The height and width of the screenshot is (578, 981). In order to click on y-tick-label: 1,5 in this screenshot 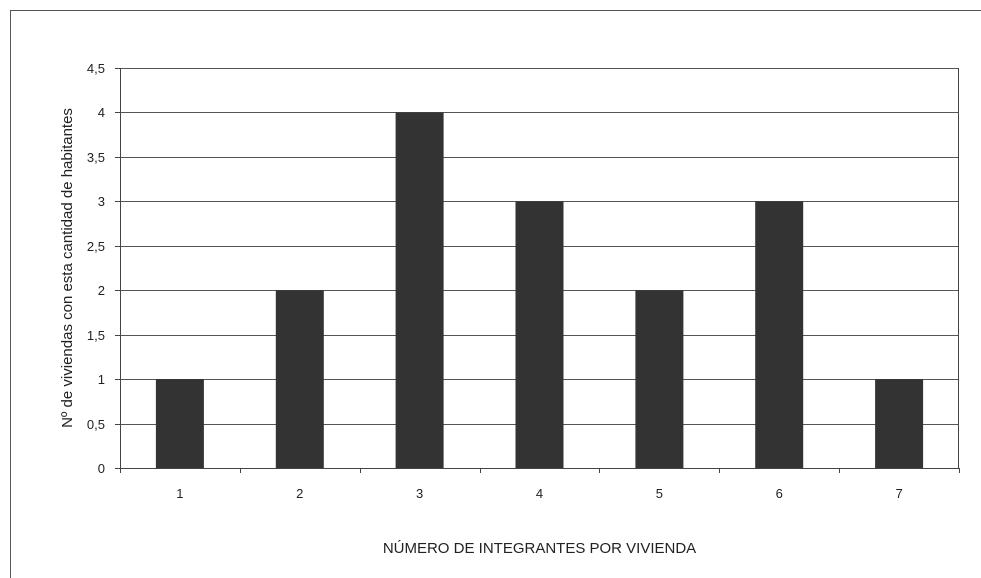, I will do `click(96, 335)`.